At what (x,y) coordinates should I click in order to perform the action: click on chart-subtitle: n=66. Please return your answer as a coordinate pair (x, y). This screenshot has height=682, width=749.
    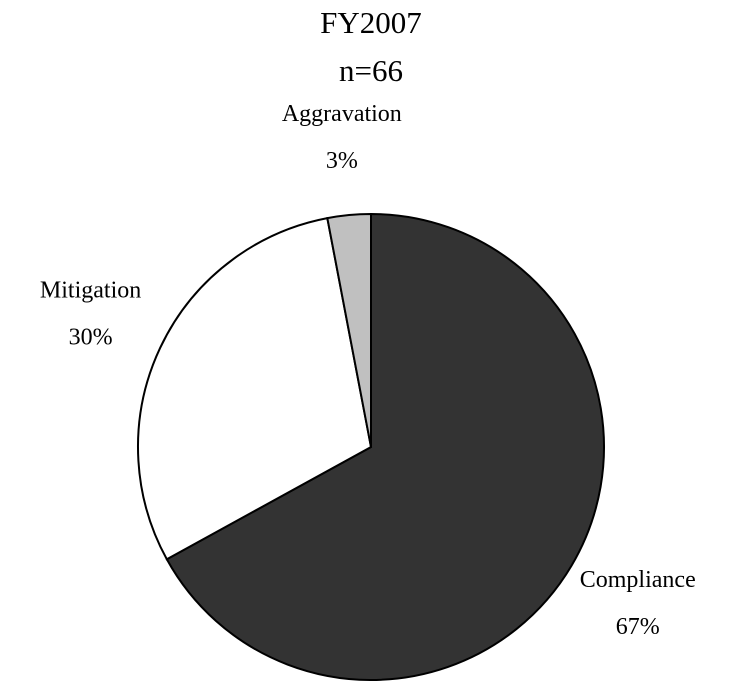
    Looking at the image, I should click on (371, 70).